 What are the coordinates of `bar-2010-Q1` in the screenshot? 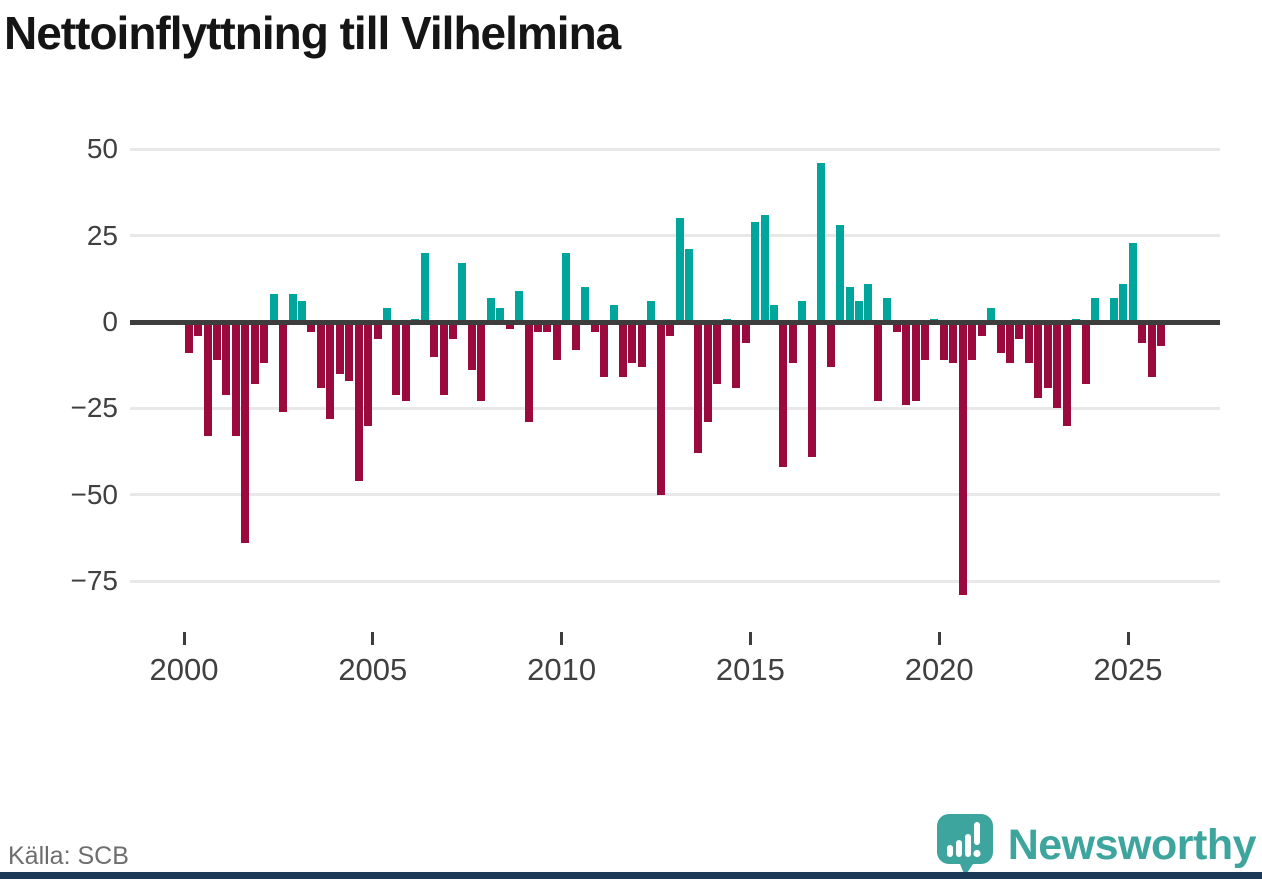 It's located at (566, 287).